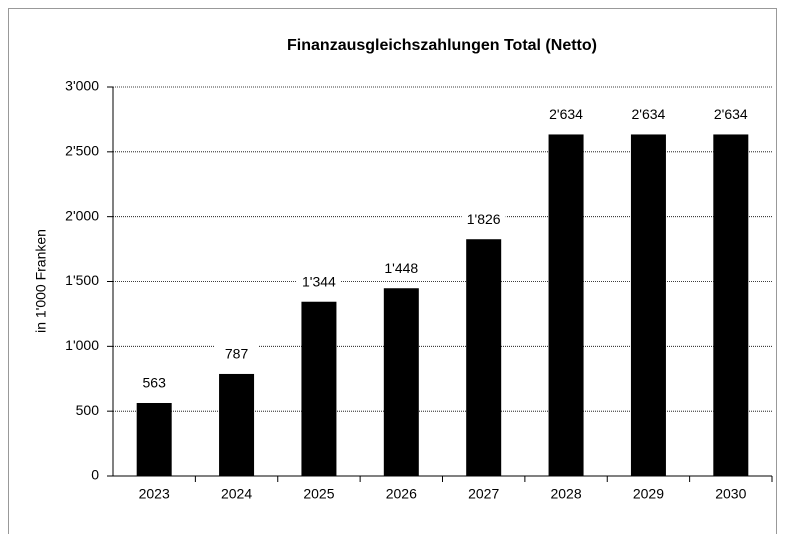 This screenshot has width=785, height=534. I want to click on y-tick-label: 1'000, so click(82, 345).